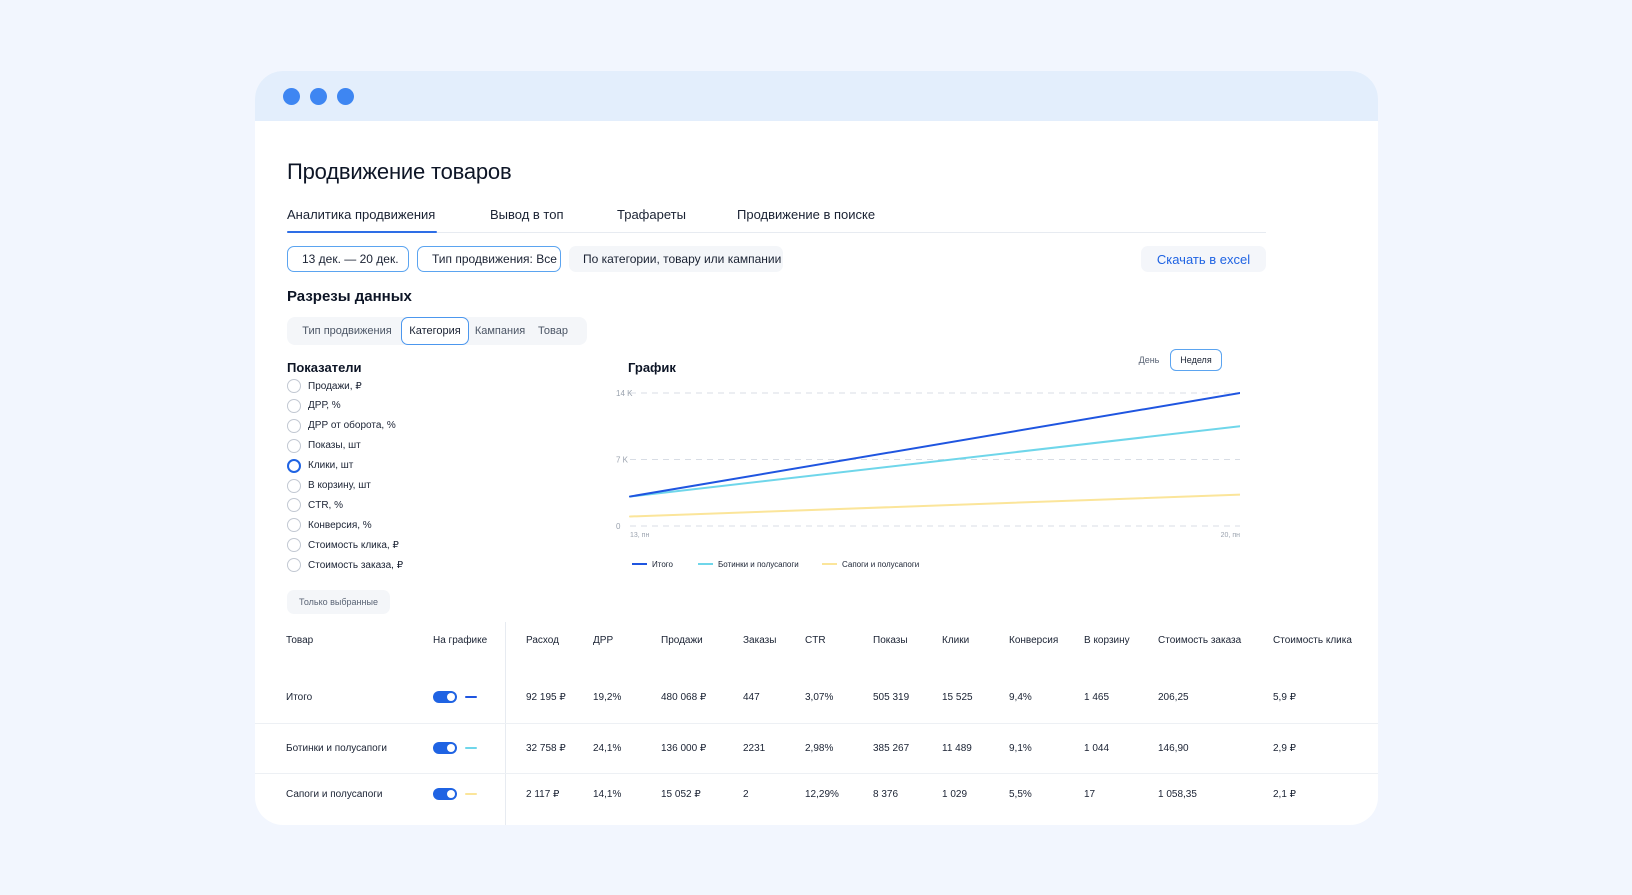  I want to click on metric-impressions: Показы, шт, so click(324, 446).